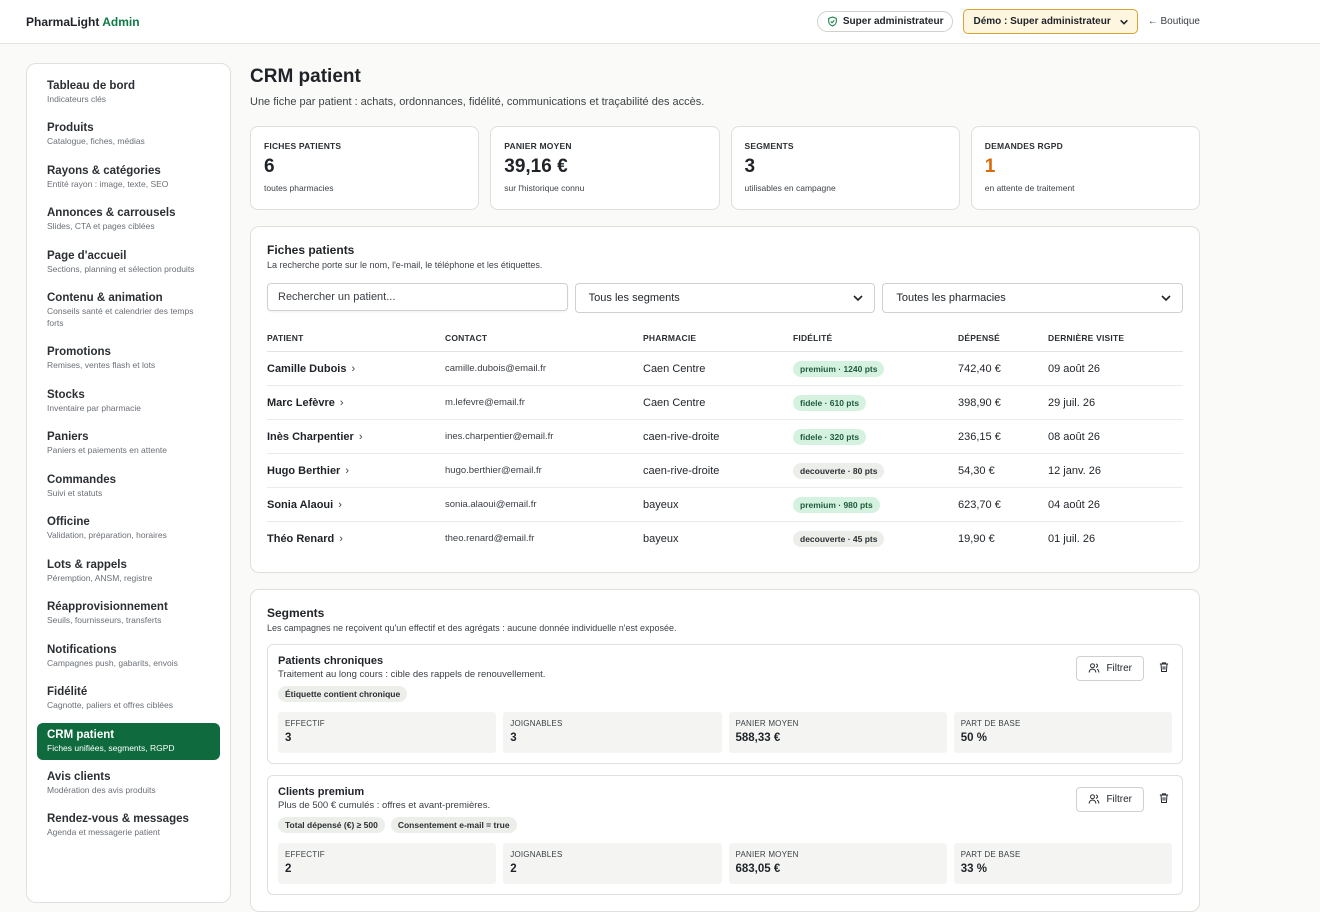 Image resolution: width=1320 pixels, height=912 pixels. What do you see at coordinates (1050, 21) in the screenshot?
I see `demo-role-select: Démo : Super administrateur` at bounding box center [1050, 21].